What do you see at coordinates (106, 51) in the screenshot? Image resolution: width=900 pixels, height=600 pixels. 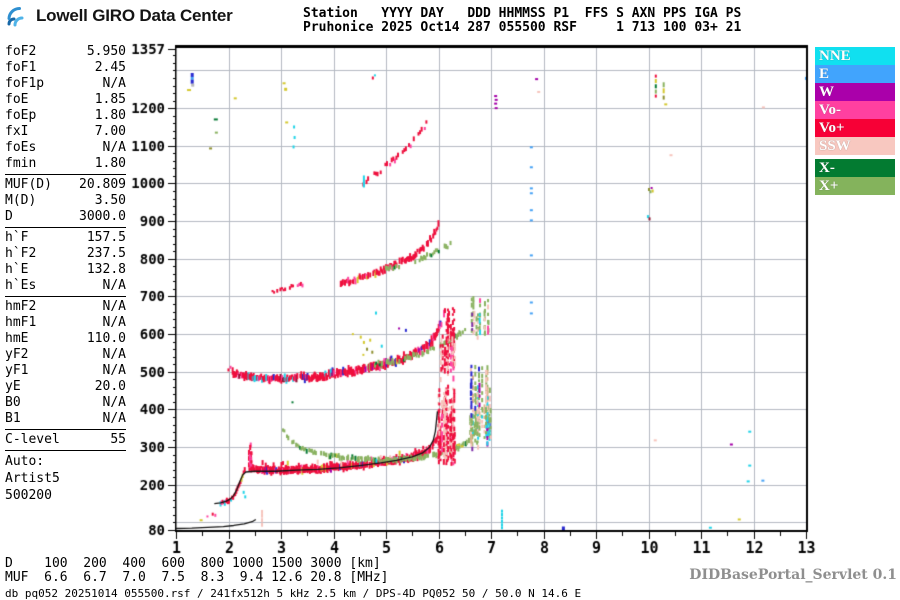 I see `param-value: 5.950` at bounding box center [106, 51].